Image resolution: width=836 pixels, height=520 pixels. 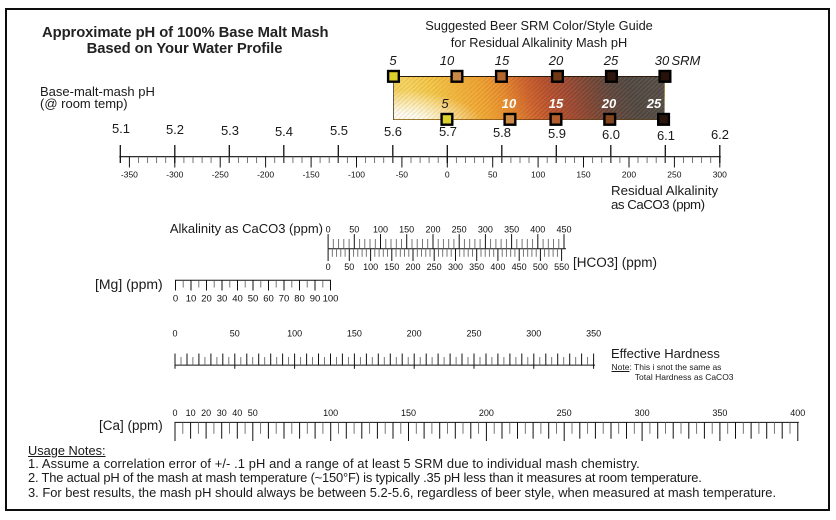 I want to click on svg-text: -100, so click(x=356, y=175).